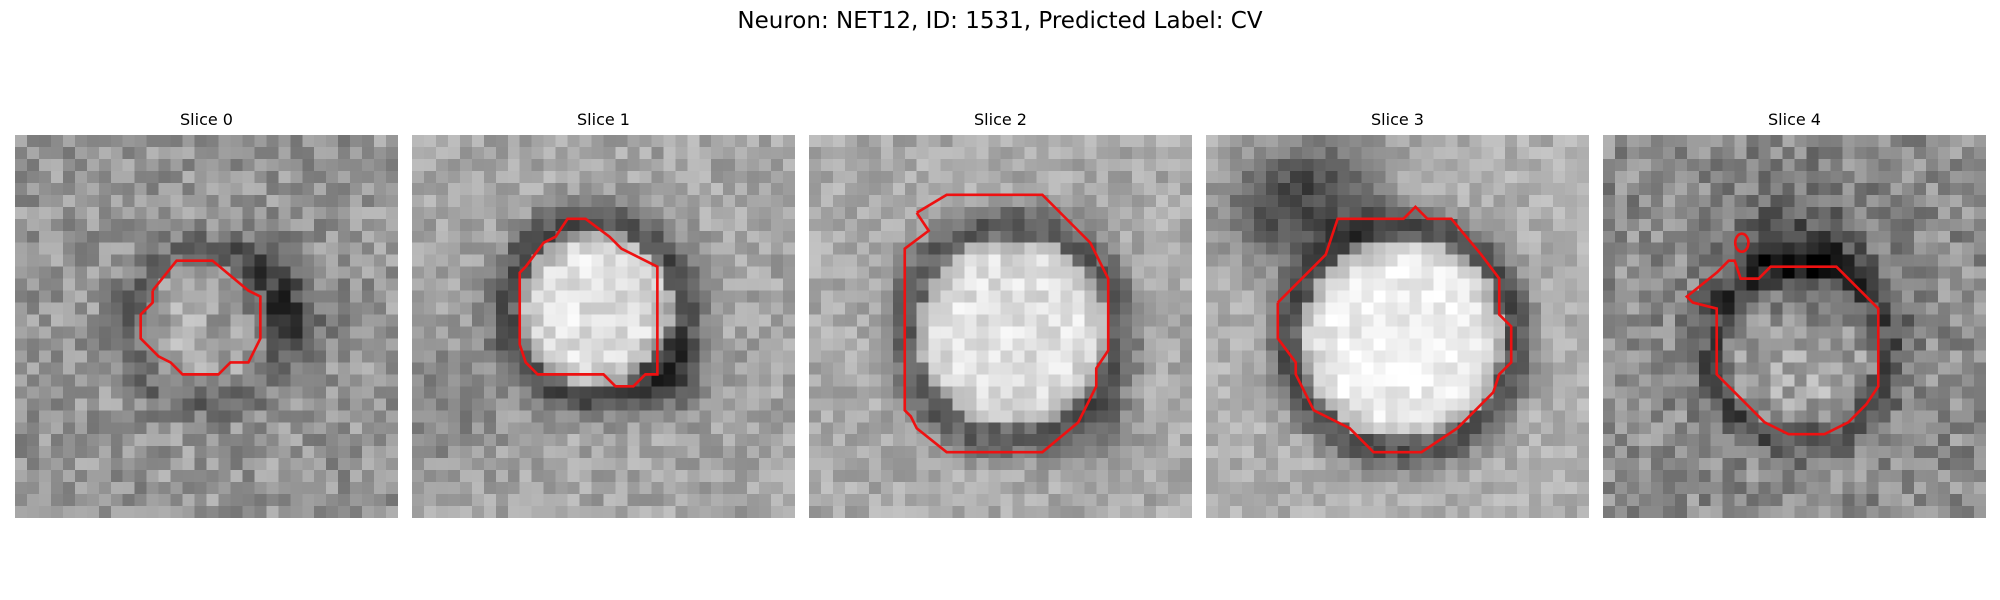 The image size is (2000, 600). I want to click on slice-panel-4: Slice 4, so click(1794, 314).